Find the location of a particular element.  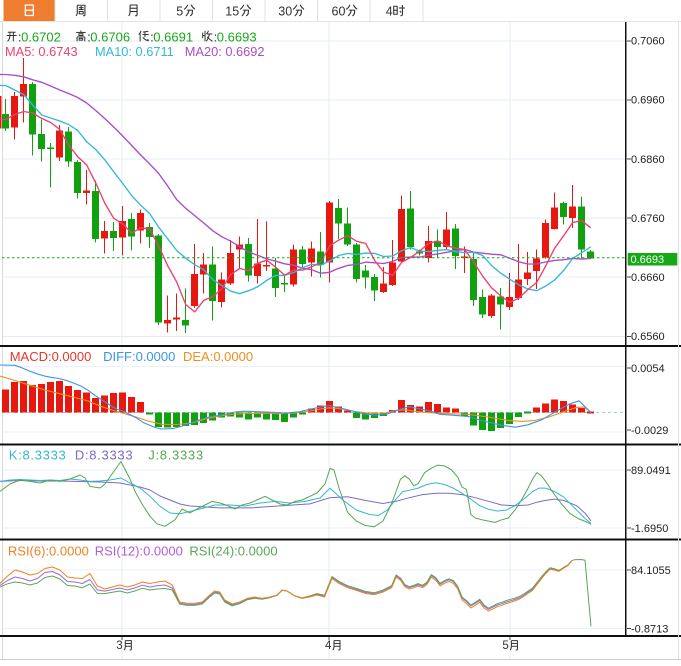

svg-text: 0.6960 is located at coordinates (648, 101).